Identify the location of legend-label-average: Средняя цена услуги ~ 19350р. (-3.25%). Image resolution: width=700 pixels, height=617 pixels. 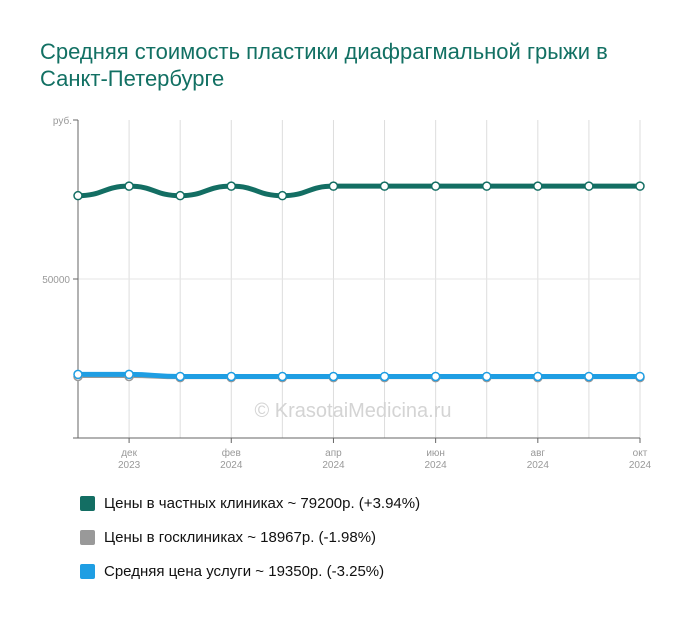
(244, 571).